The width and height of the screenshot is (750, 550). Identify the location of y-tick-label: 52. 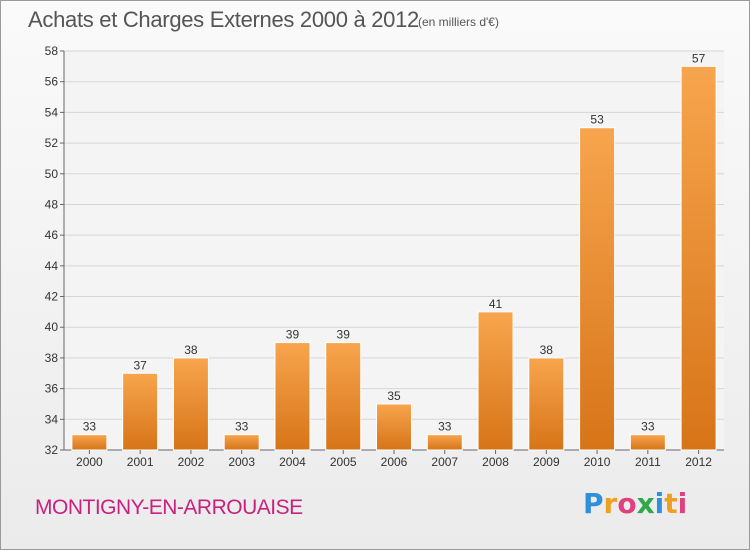
(52, 143).